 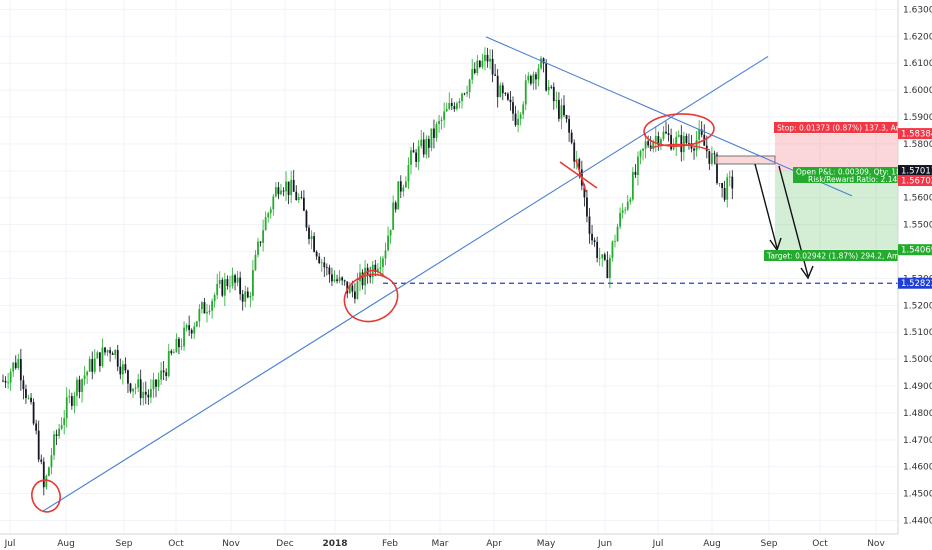 What do you see at coordinates (917, 414) in the screenshot?
I see `y-tick-label: 1.48000` at bounding box center [917, 414].